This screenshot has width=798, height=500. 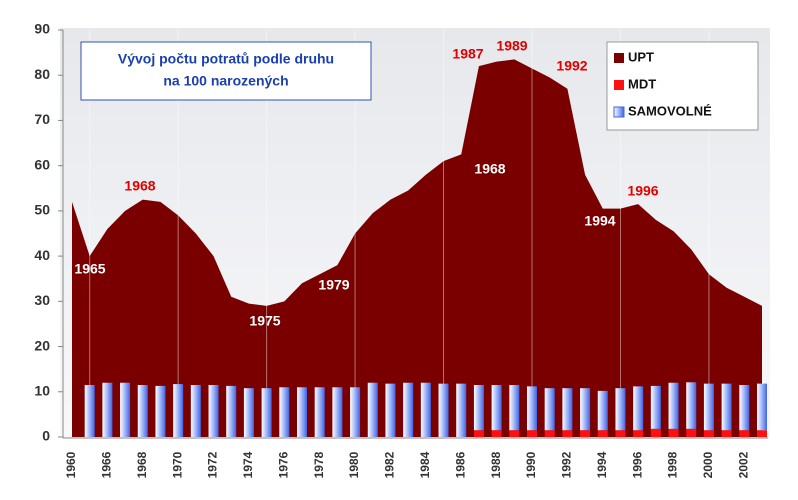 I want to click on y-tick-label: 80, so click(x=42, y=74).